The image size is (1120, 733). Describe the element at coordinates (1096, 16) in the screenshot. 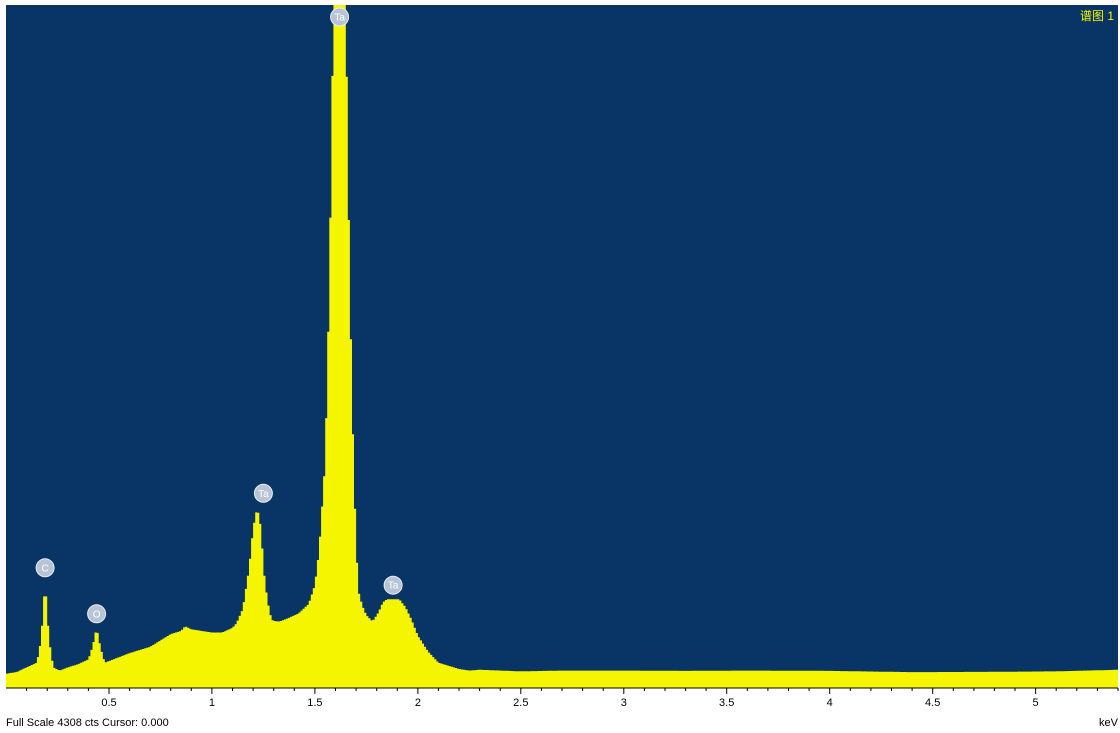

I see `spectrum-name-label: 谱图 1` at that location.